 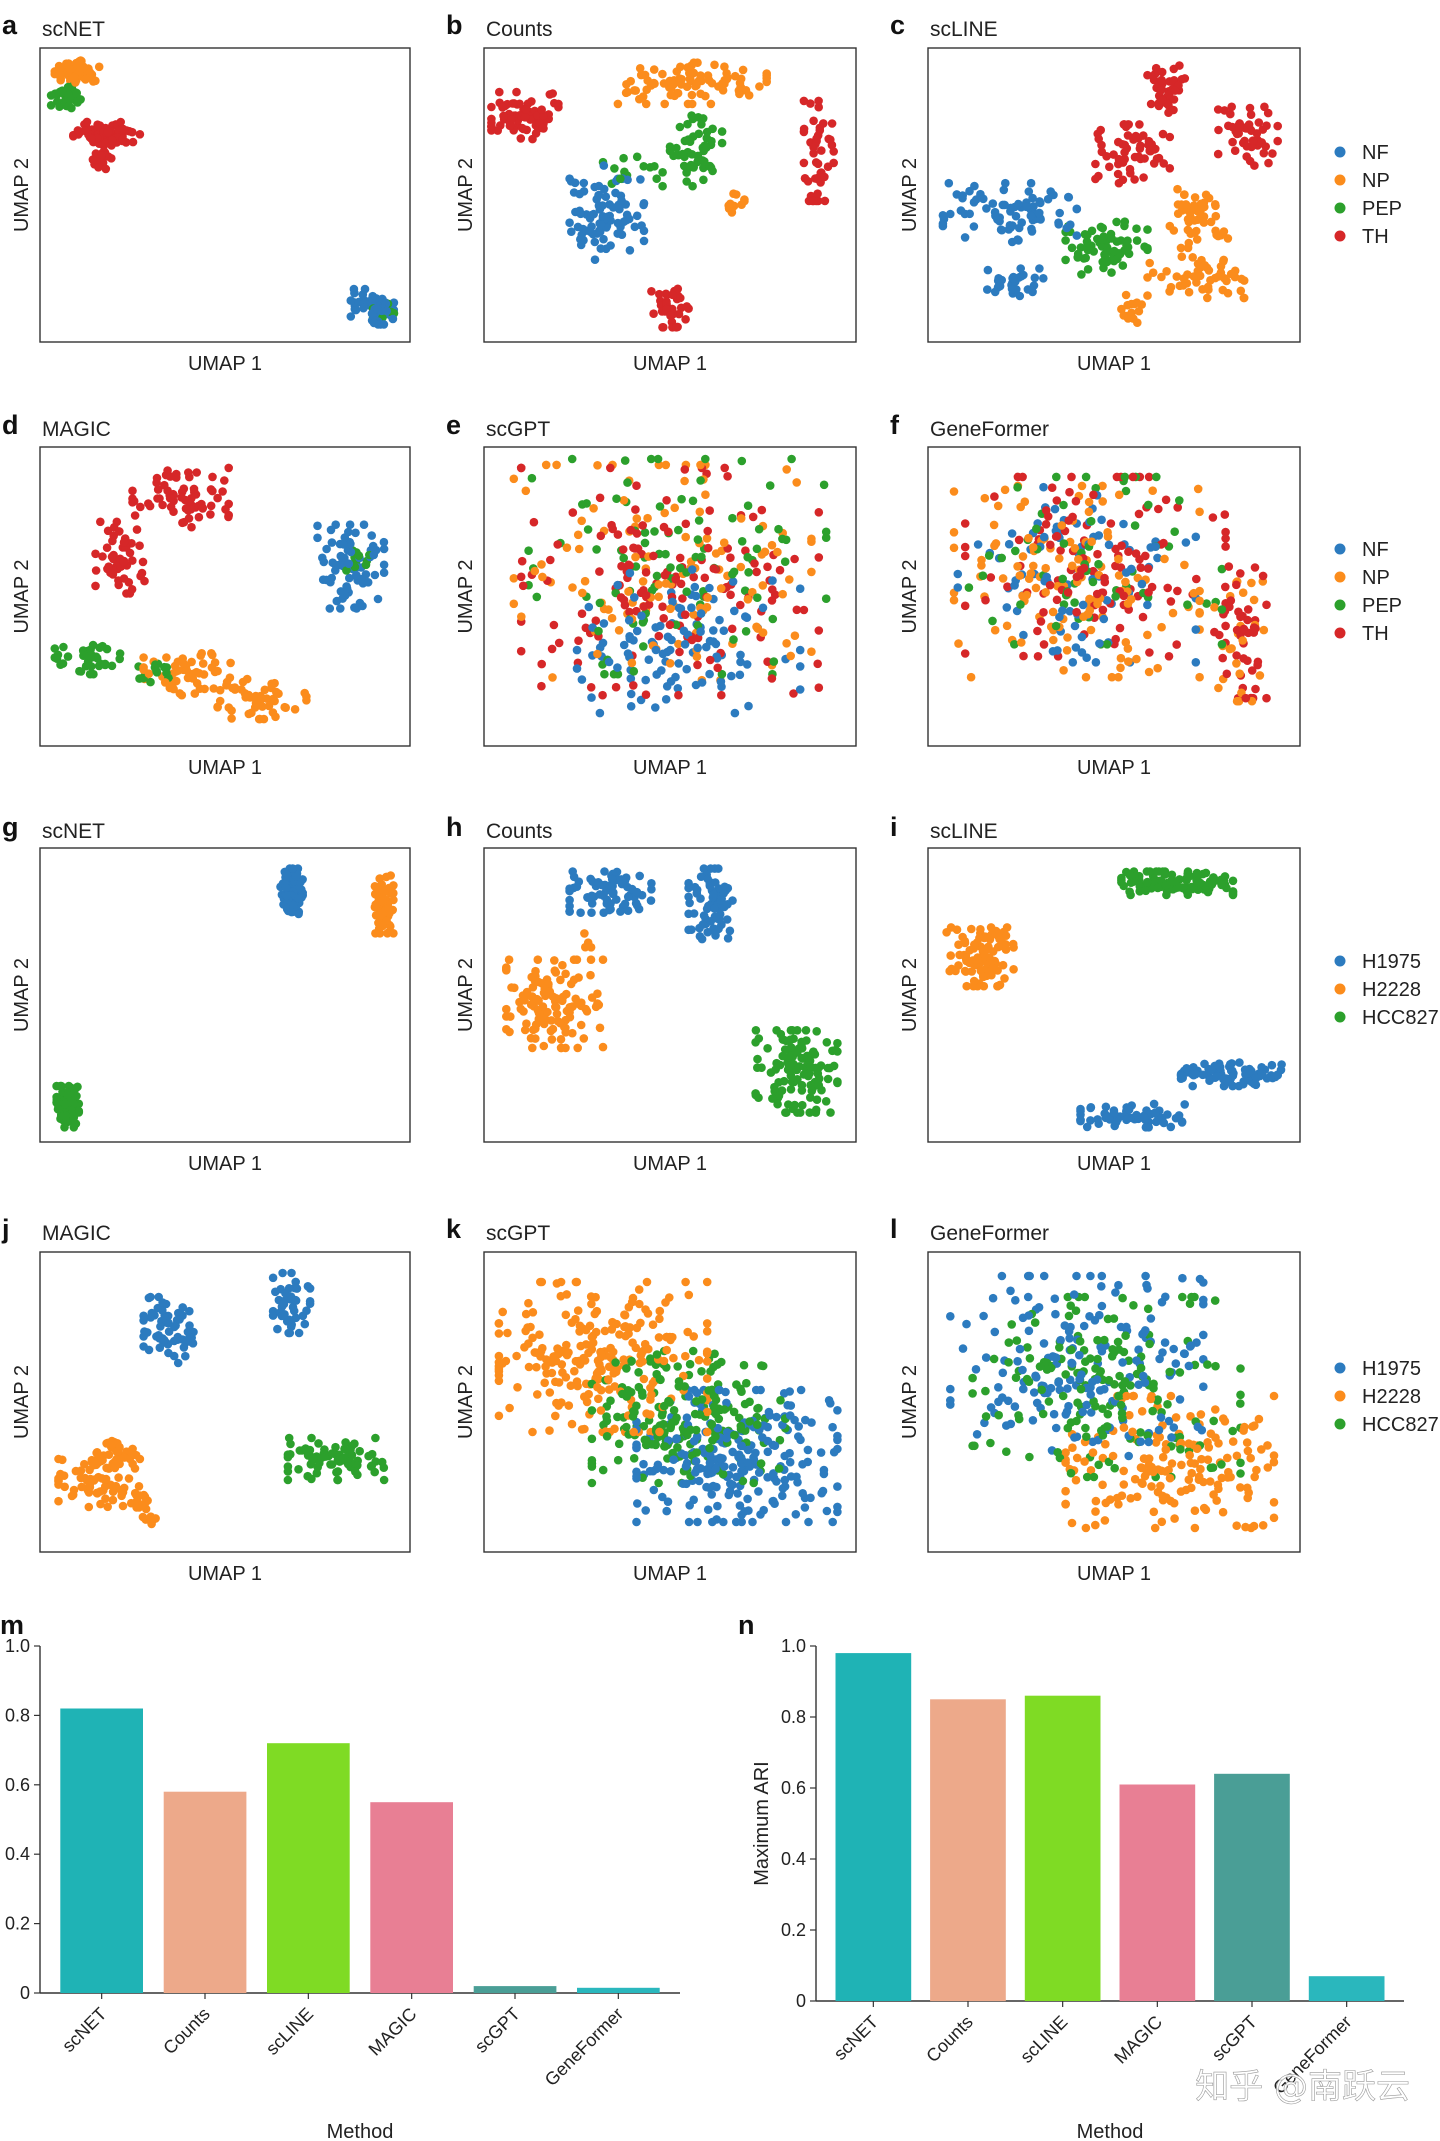 I want to click on scatter-points, so click(x=221, y=1398).